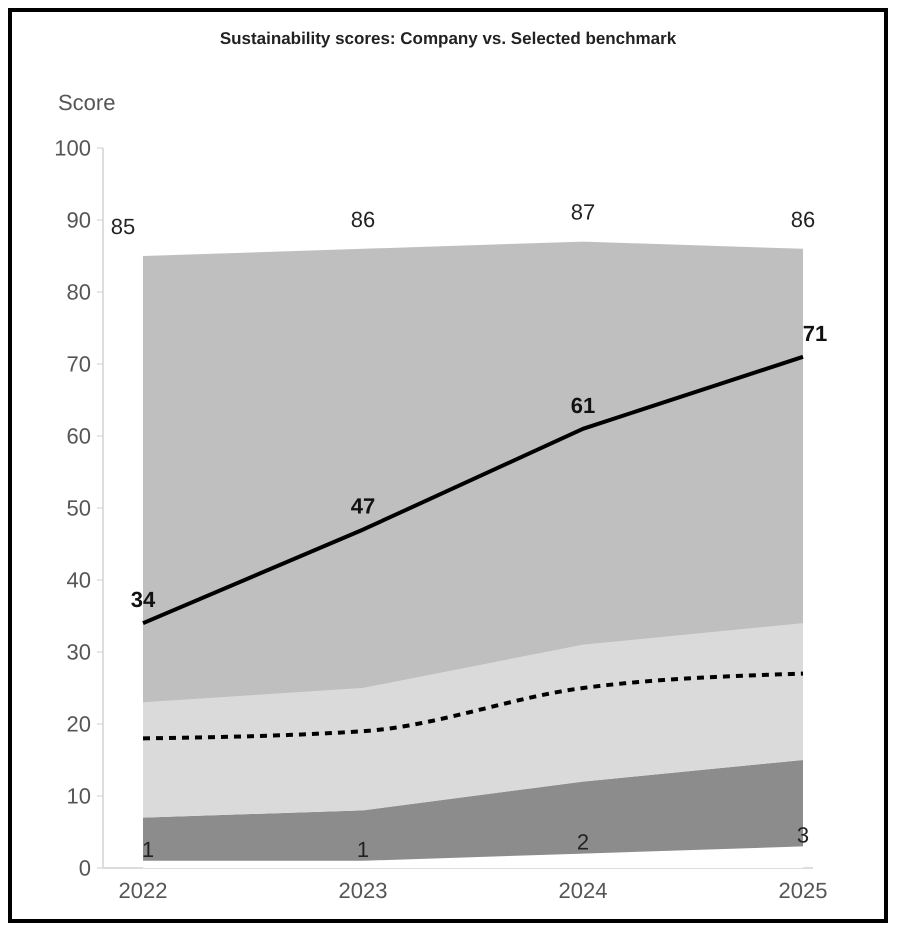 This screenshot has width=897, height=933. I want to click on y-tick-label: 30, so click(78, 652).